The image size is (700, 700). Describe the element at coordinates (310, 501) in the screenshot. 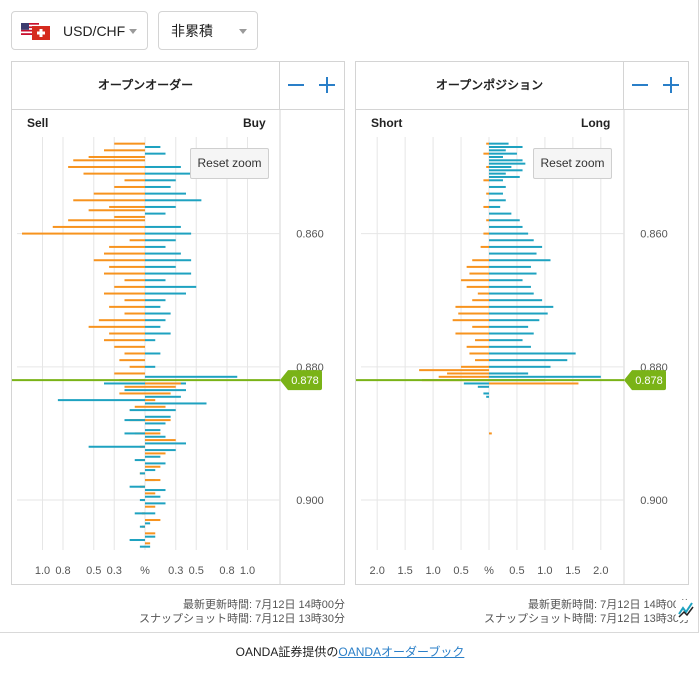

I see `y-tick-label: 0.900` at that location.